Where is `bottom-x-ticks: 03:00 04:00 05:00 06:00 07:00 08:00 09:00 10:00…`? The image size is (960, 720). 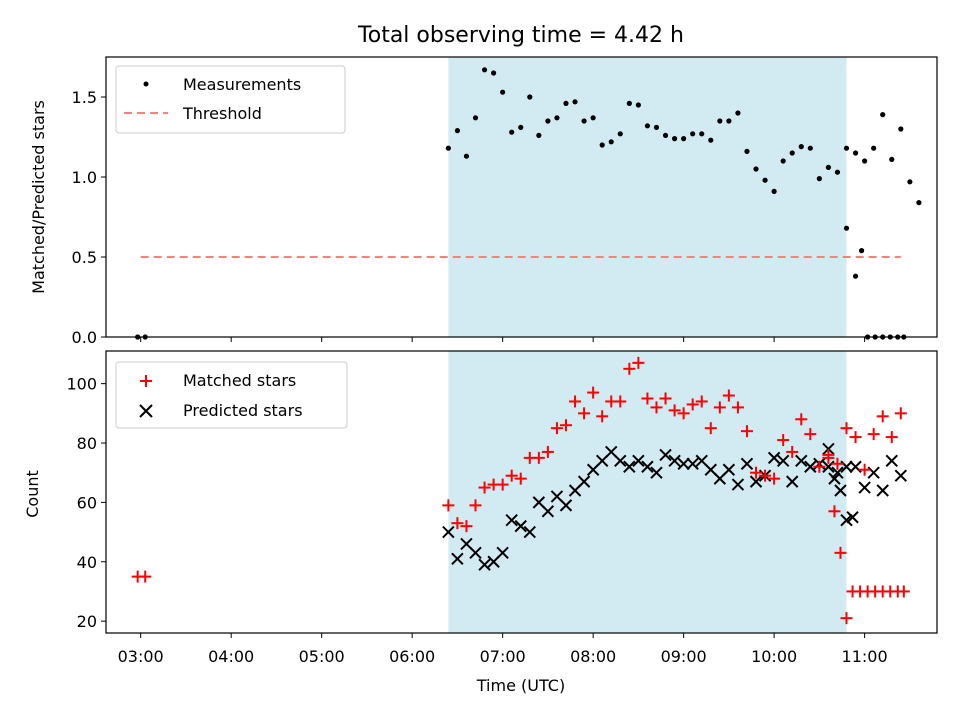
bottom-x-ticks: 03:00 04:00 05:00 06:00 07:00 08:00 09:00 10:00… is located at coordinates (503, 649).